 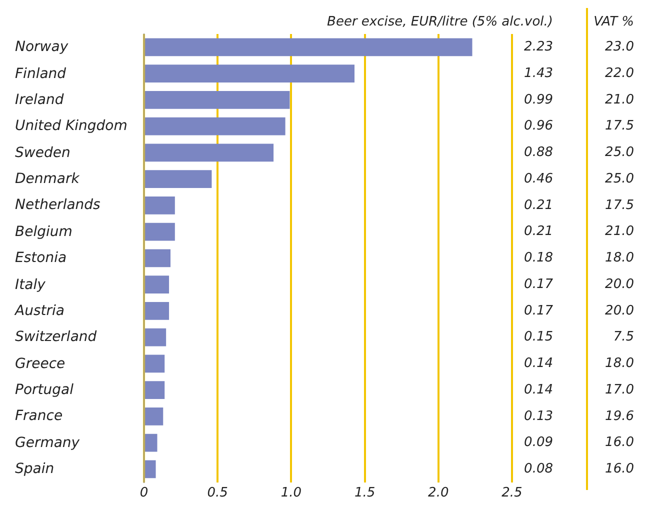 I want to click on x-tick-label: 0, so click(x=144, y=493).